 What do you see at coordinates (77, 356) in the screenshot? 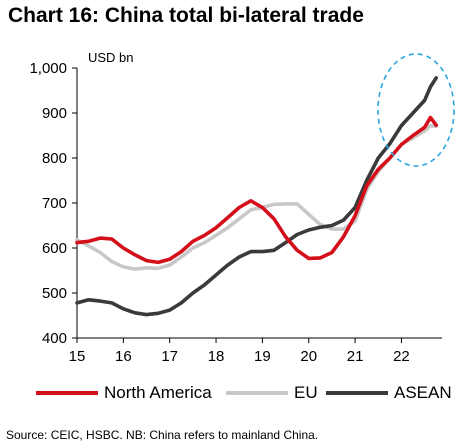
I see `x-tick-label: 15` at bounding box center [77, 356].